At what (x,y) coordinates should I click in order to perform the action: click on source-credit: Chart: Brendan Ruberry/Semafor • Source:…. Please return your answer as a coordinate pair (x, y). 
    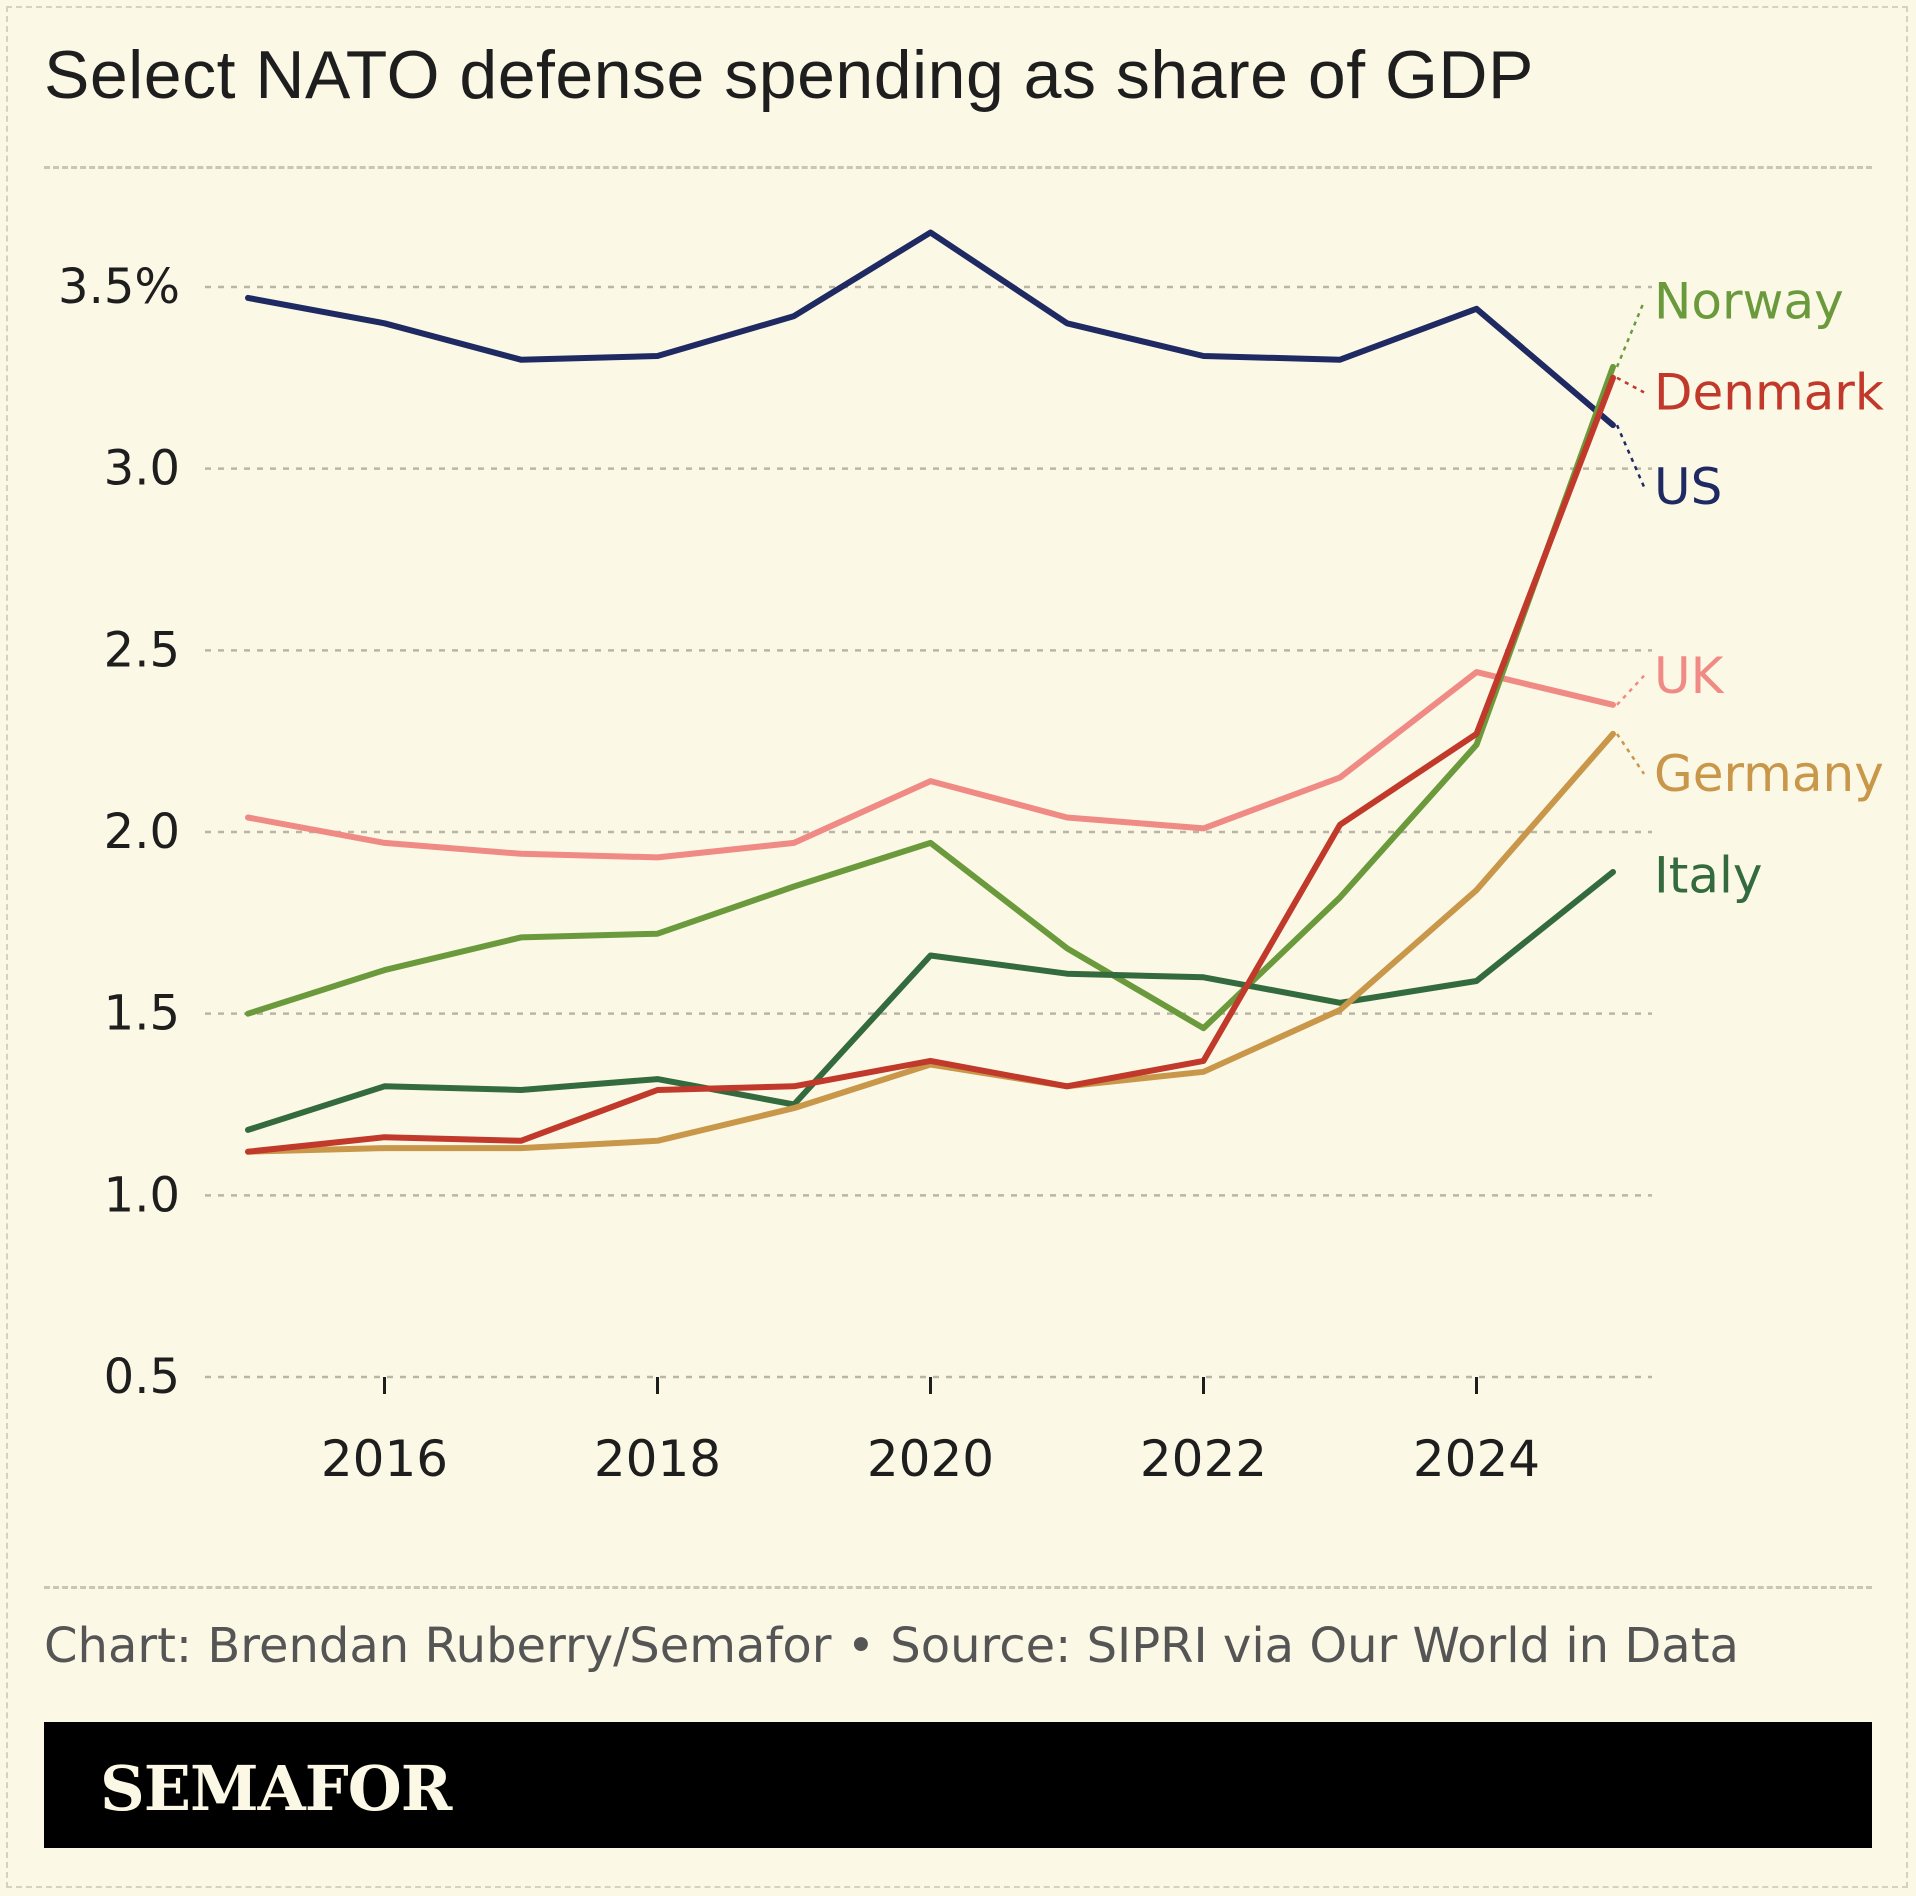
    Looking at the image, I should click on (891, 1646).